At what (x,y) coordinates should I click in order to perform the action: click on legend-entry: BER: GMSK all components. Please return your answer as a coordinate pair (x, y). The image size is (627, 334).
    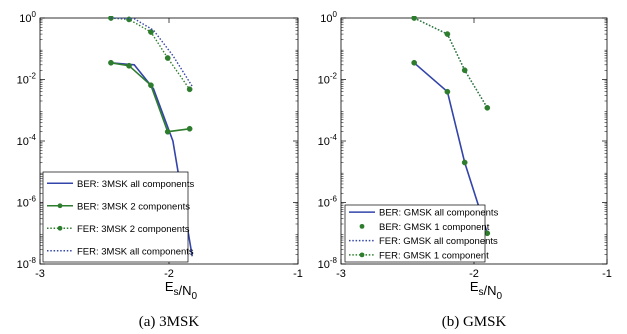
    Looking at the image, I should click on (439, 213).